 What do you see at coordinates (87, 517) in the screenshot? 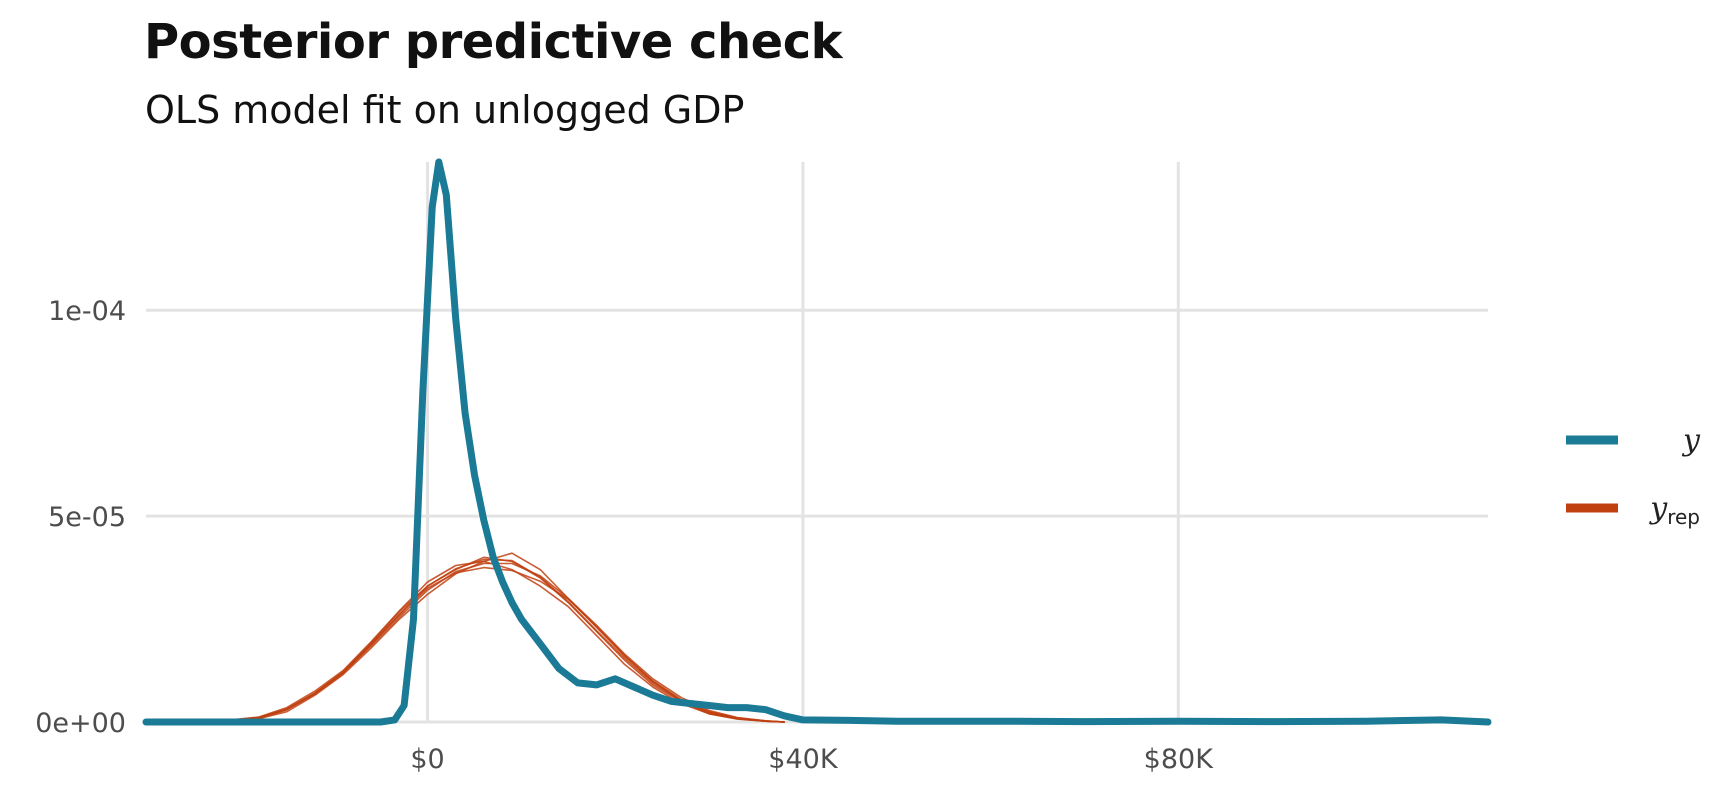
I see `y-tick-label: 5e-05` at bounding box center [87, 517].